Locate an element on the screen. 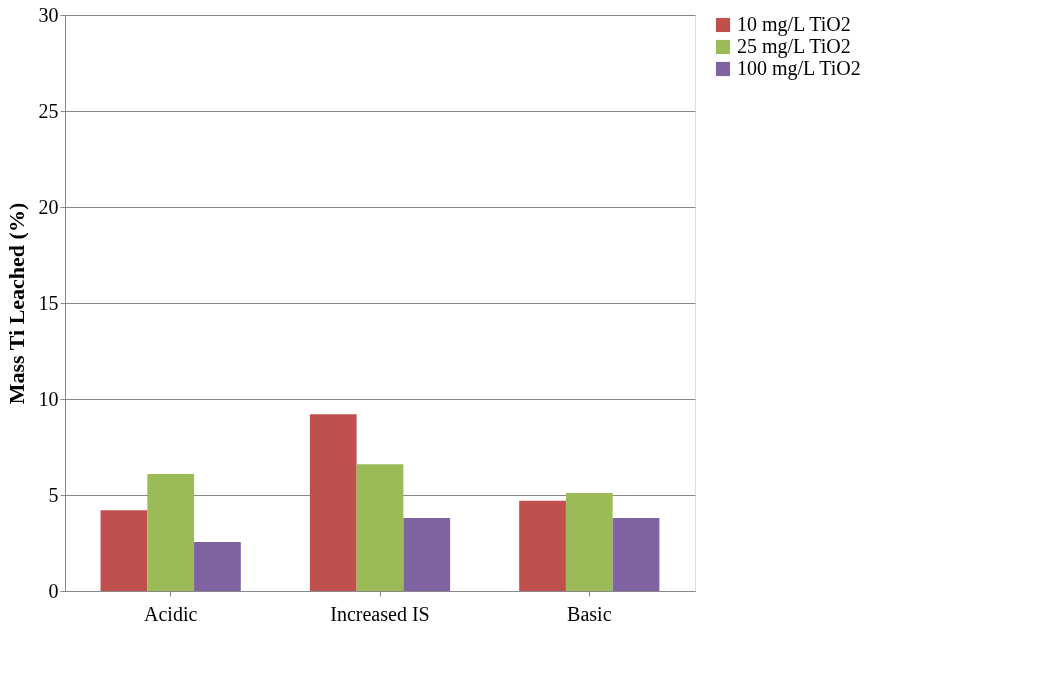  legend-label: 10 mg/L TiO2 is located at coordinates (794, 24).